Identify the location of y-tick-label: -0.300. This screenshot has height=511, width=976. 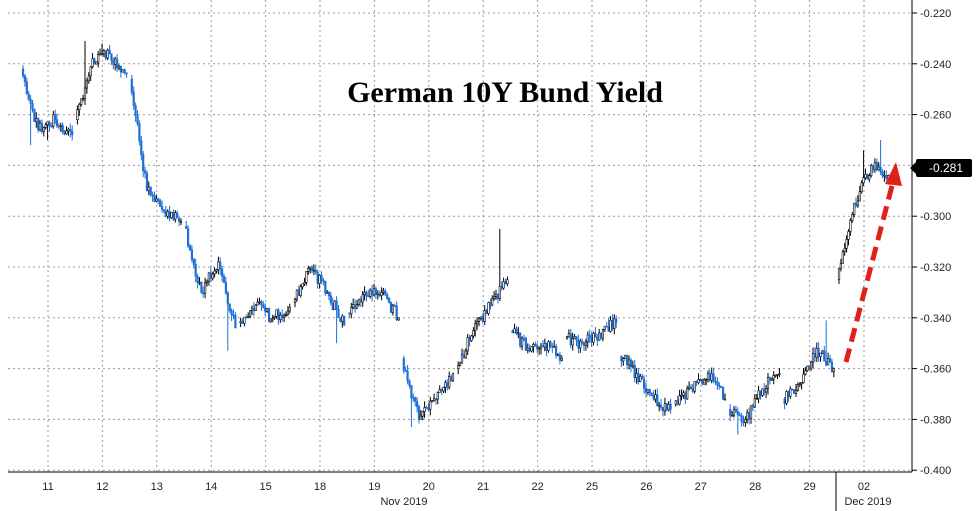
(935, 217).